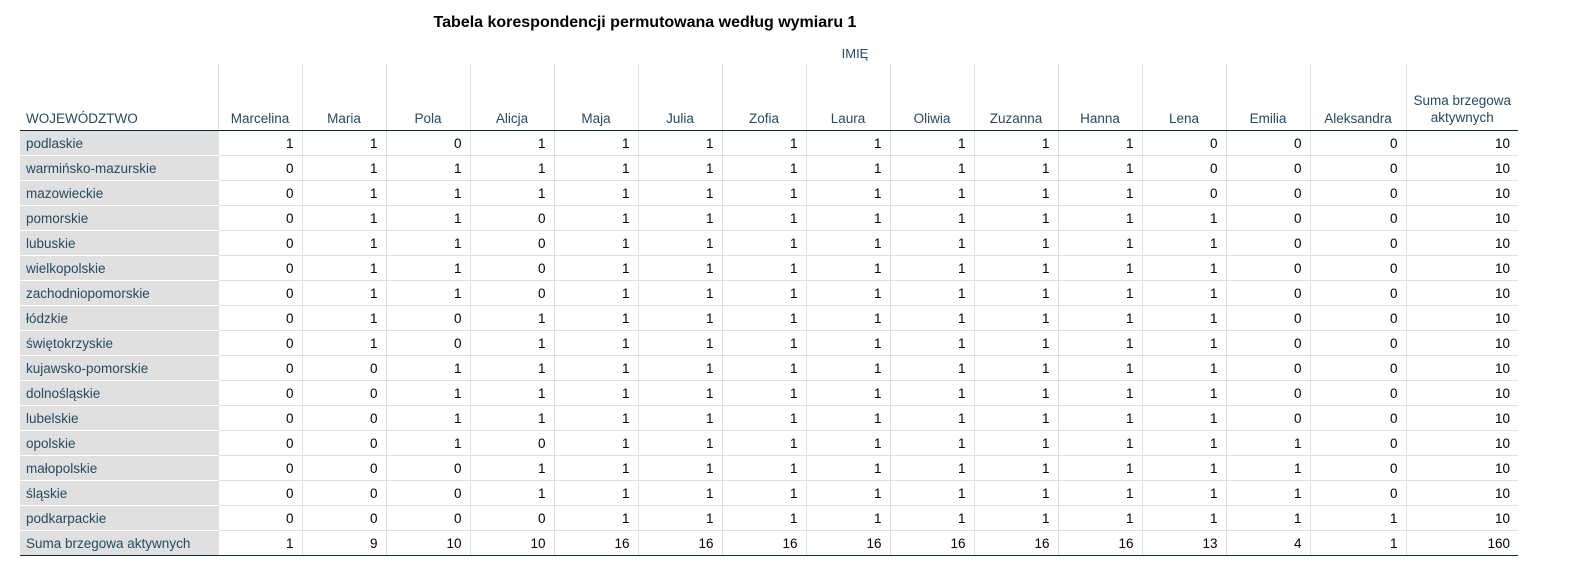 The width and height of the screenshot is (1582, 576). I want to click on row-label: małopolskie, so click(119, 468).